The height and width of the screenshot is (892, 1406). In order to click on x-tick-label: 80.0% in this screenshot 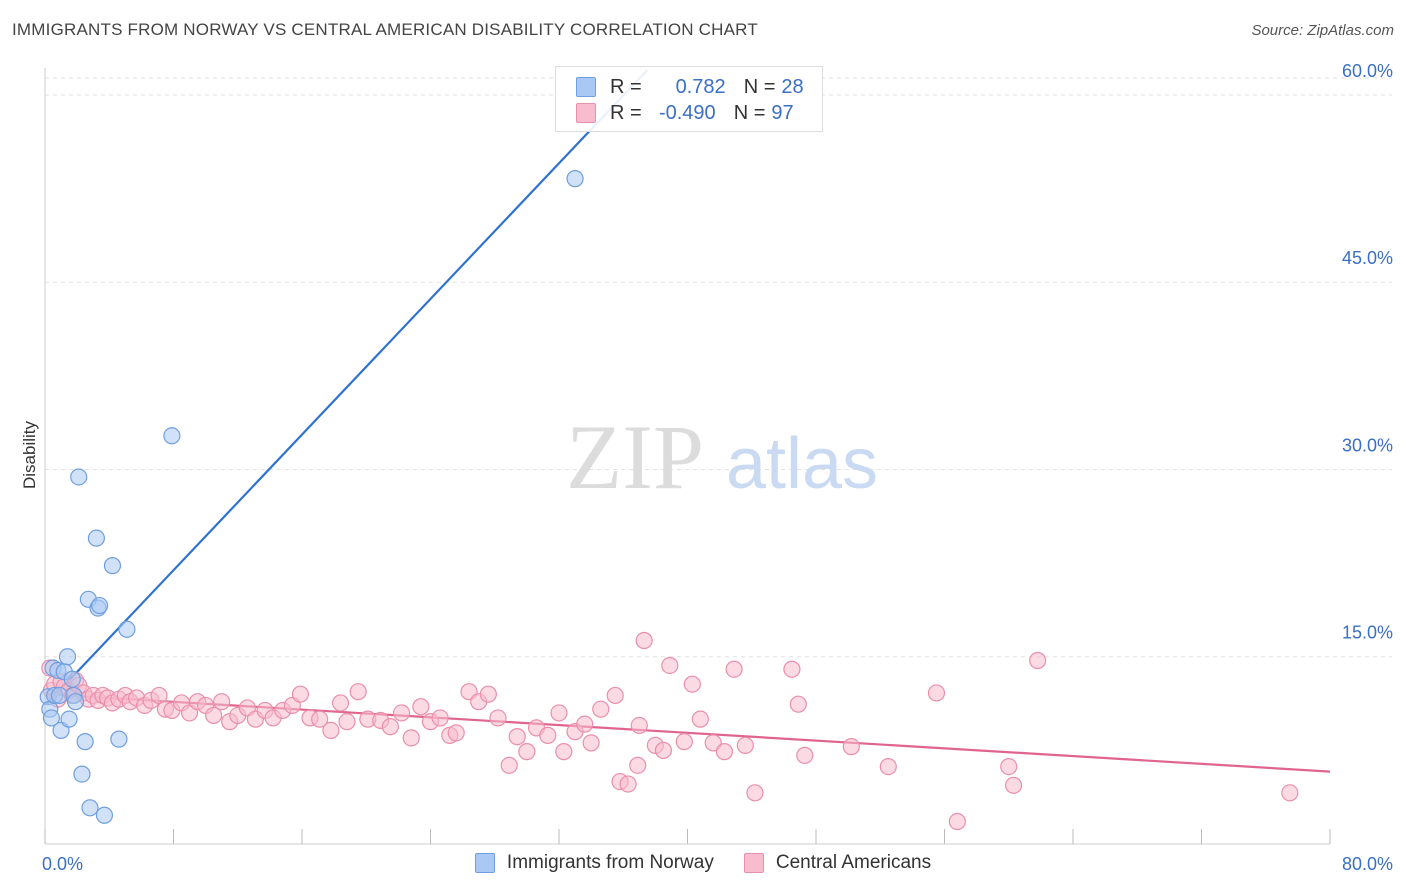, I will do `click(1367, 864)`.